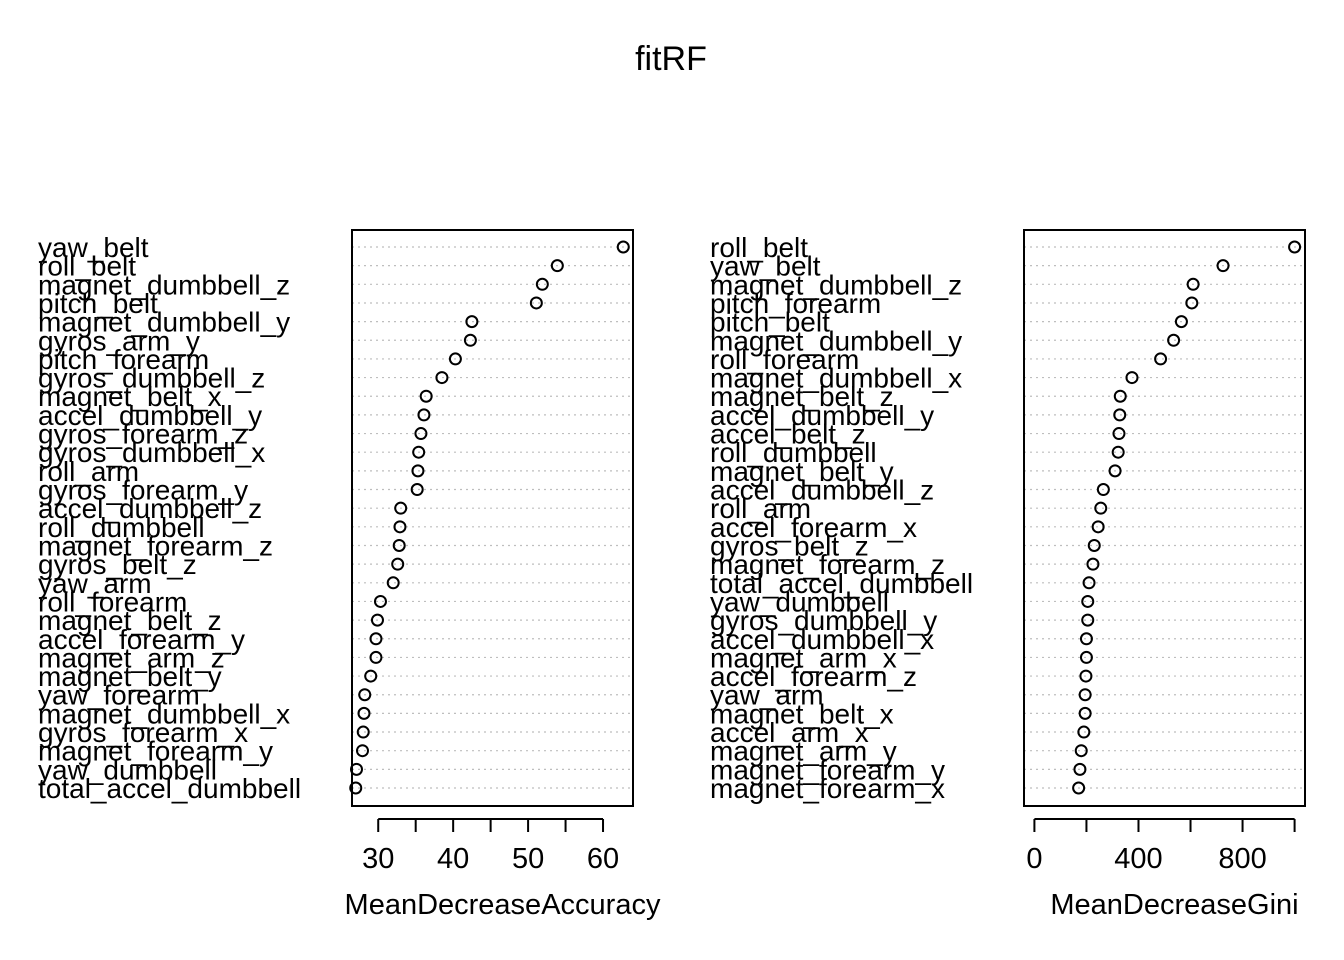 This screenshot has width=1344, height=960. I want to click on category-label: gyros_belt_z, so click(789, 545).